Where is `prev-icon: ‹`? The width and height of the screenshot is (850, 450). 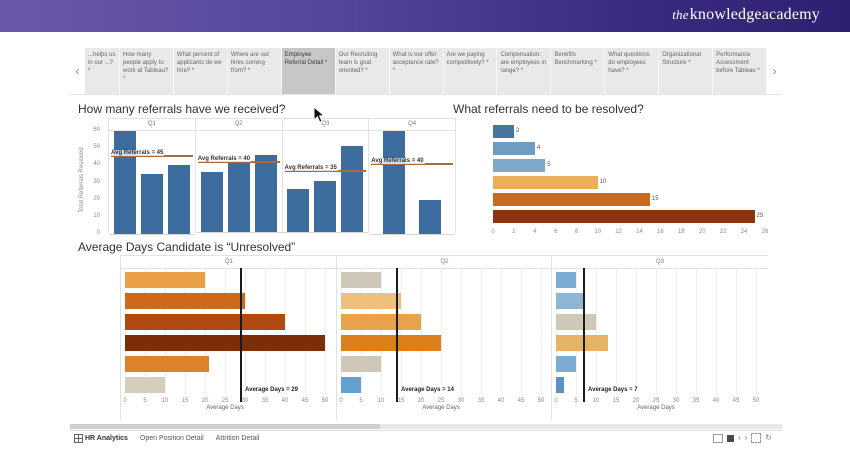 prev-icon: ‹ is located at coordinates (739, 437).